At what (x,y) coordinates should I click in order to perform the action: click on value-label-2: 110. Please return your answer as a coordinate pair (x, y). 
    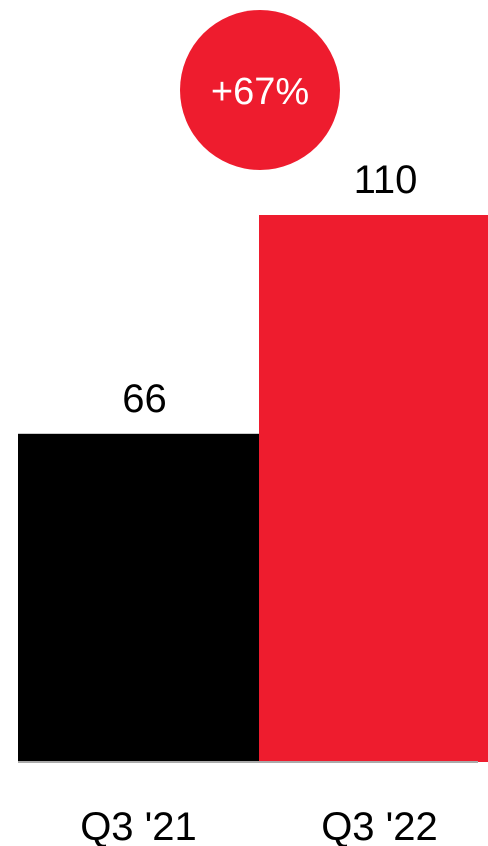
    Looking at the image, I should click on (386, 180).